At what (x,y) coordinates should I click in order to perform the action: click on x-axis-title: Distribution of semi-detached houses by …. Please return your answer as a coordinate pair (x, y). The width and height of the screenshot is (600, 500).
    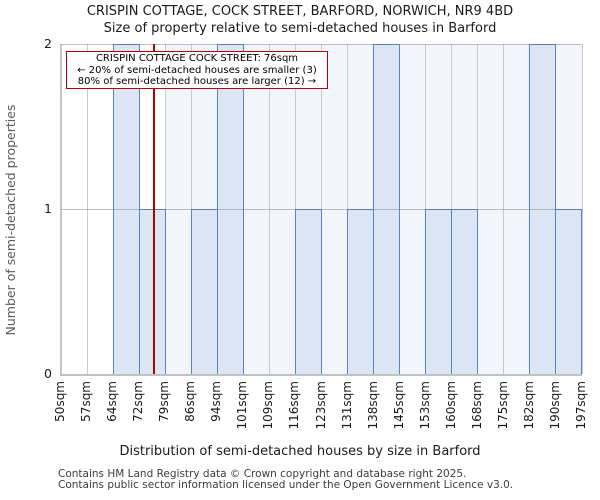
    Looking at the image, I should click on (300, 451).